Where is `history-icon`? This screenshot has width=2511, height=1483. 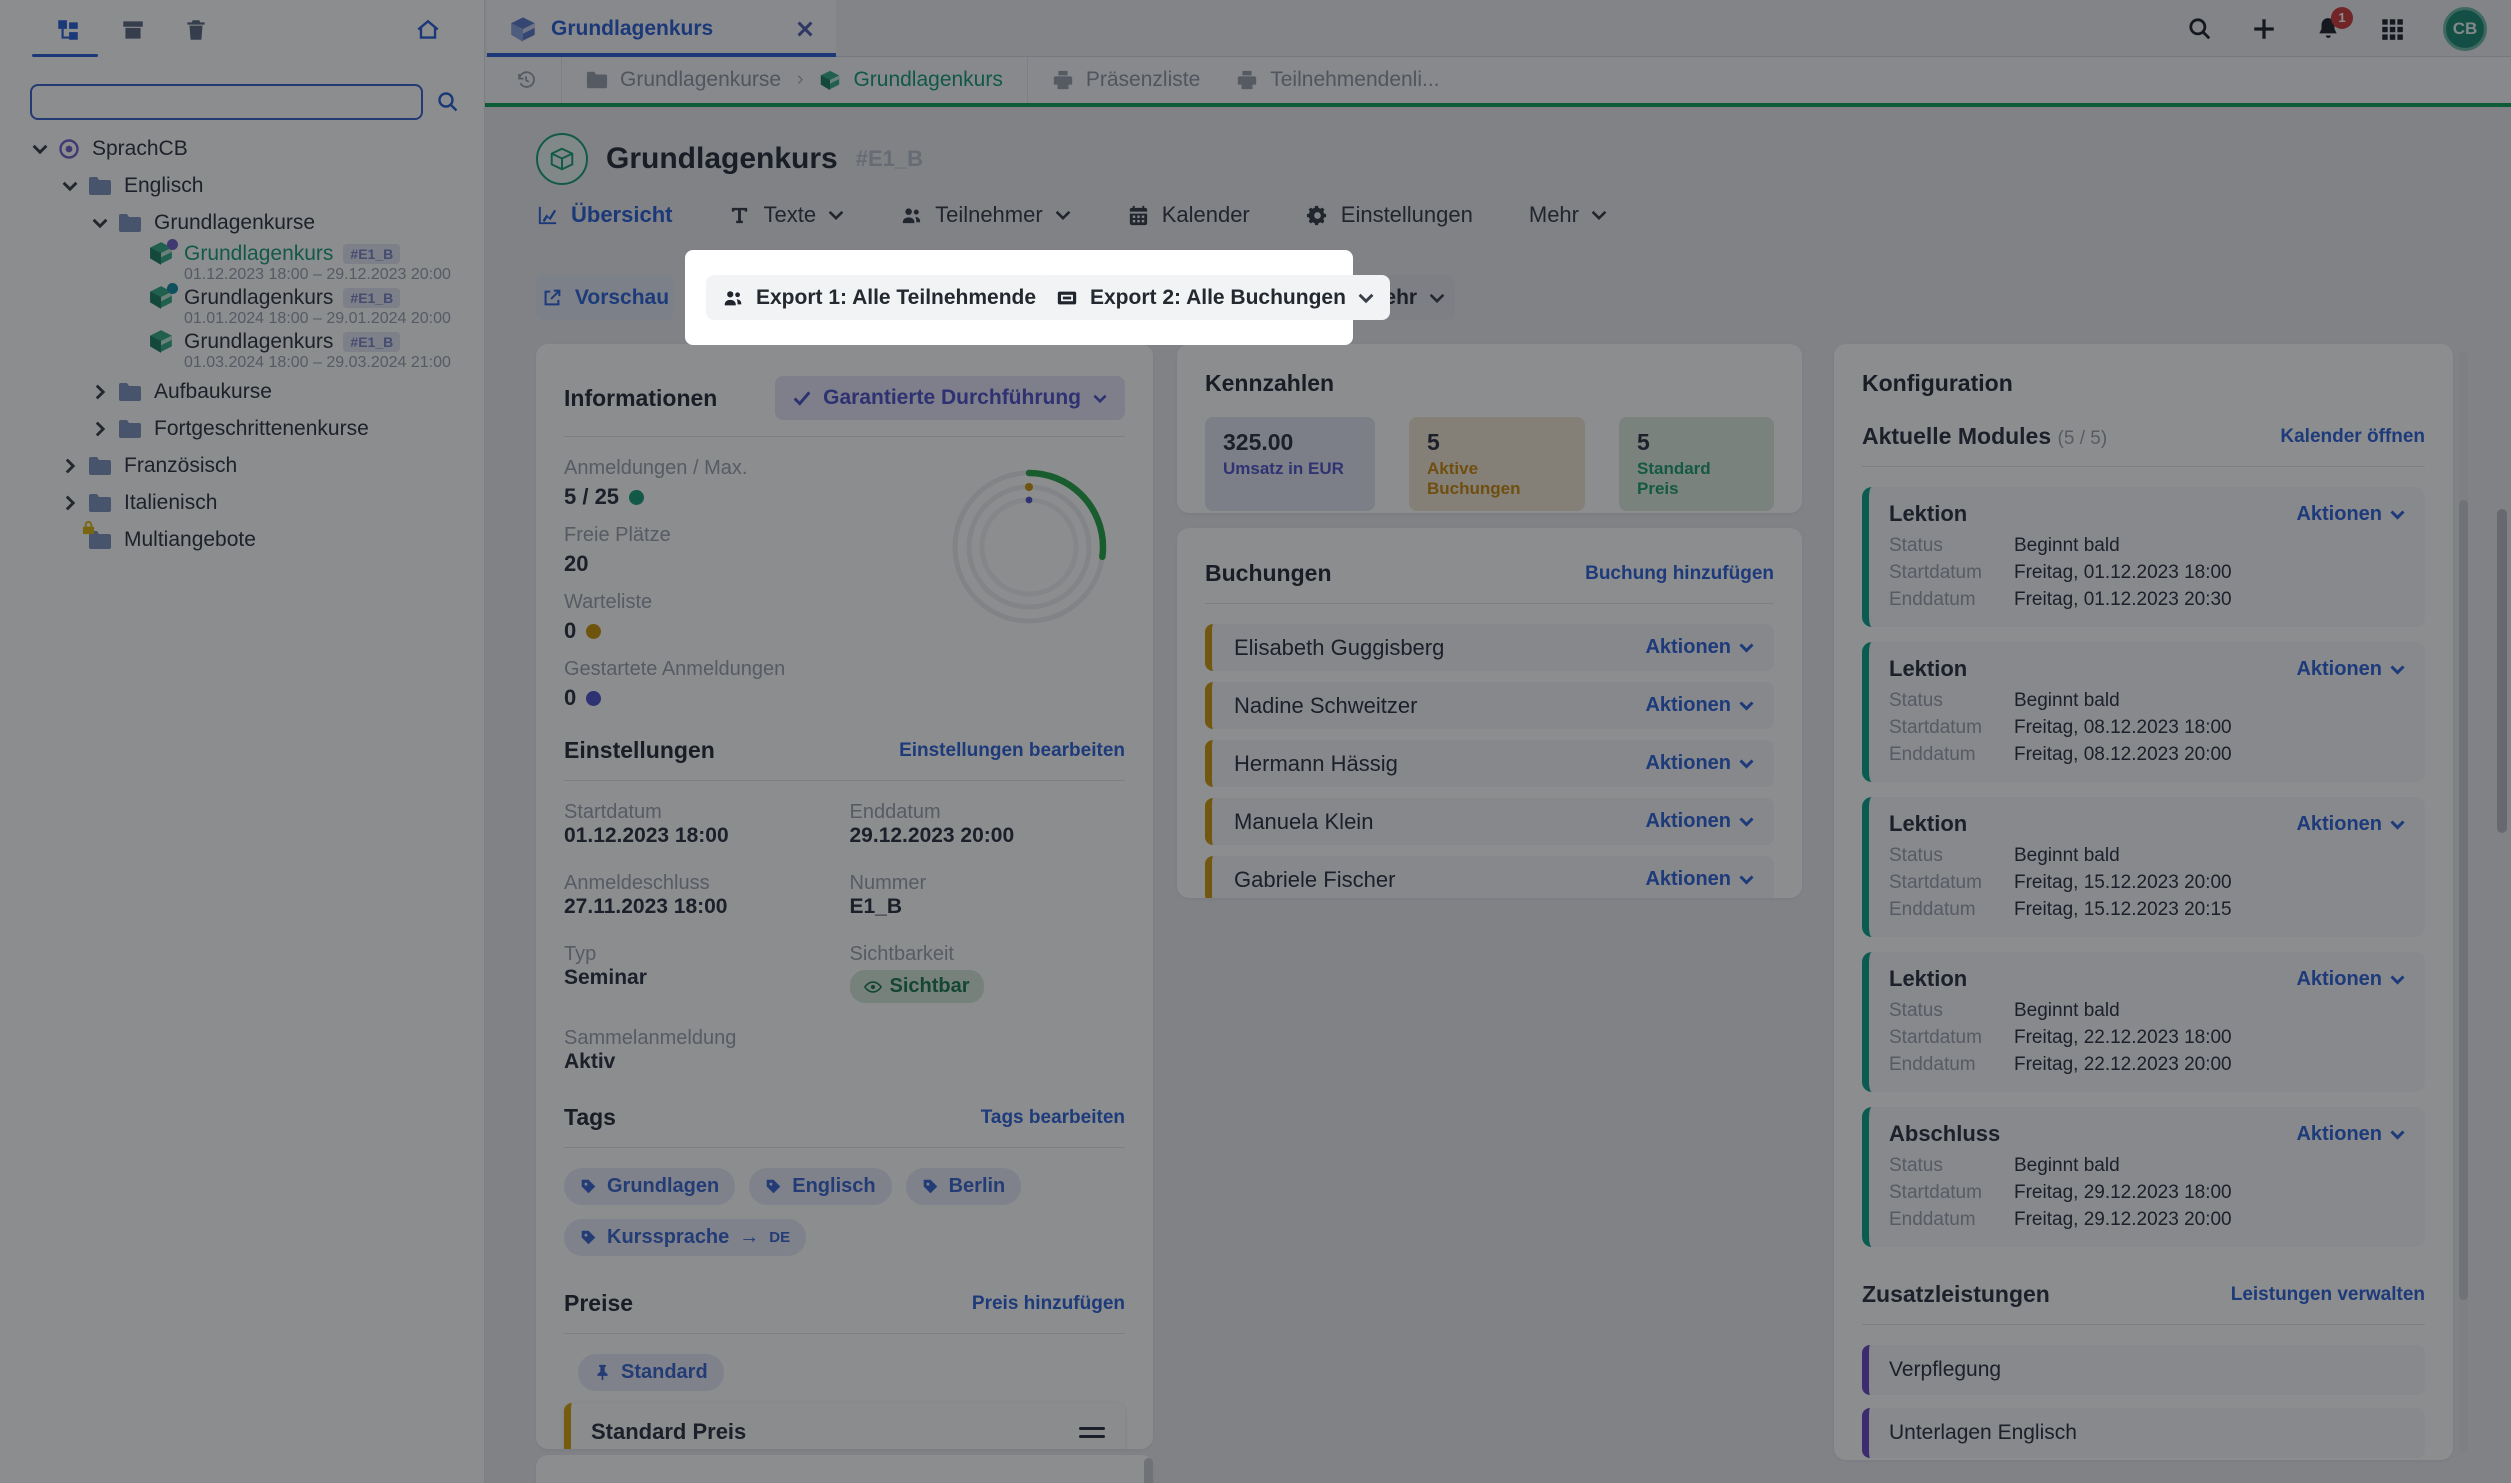 history-icon is located at coordinates (526, 80).